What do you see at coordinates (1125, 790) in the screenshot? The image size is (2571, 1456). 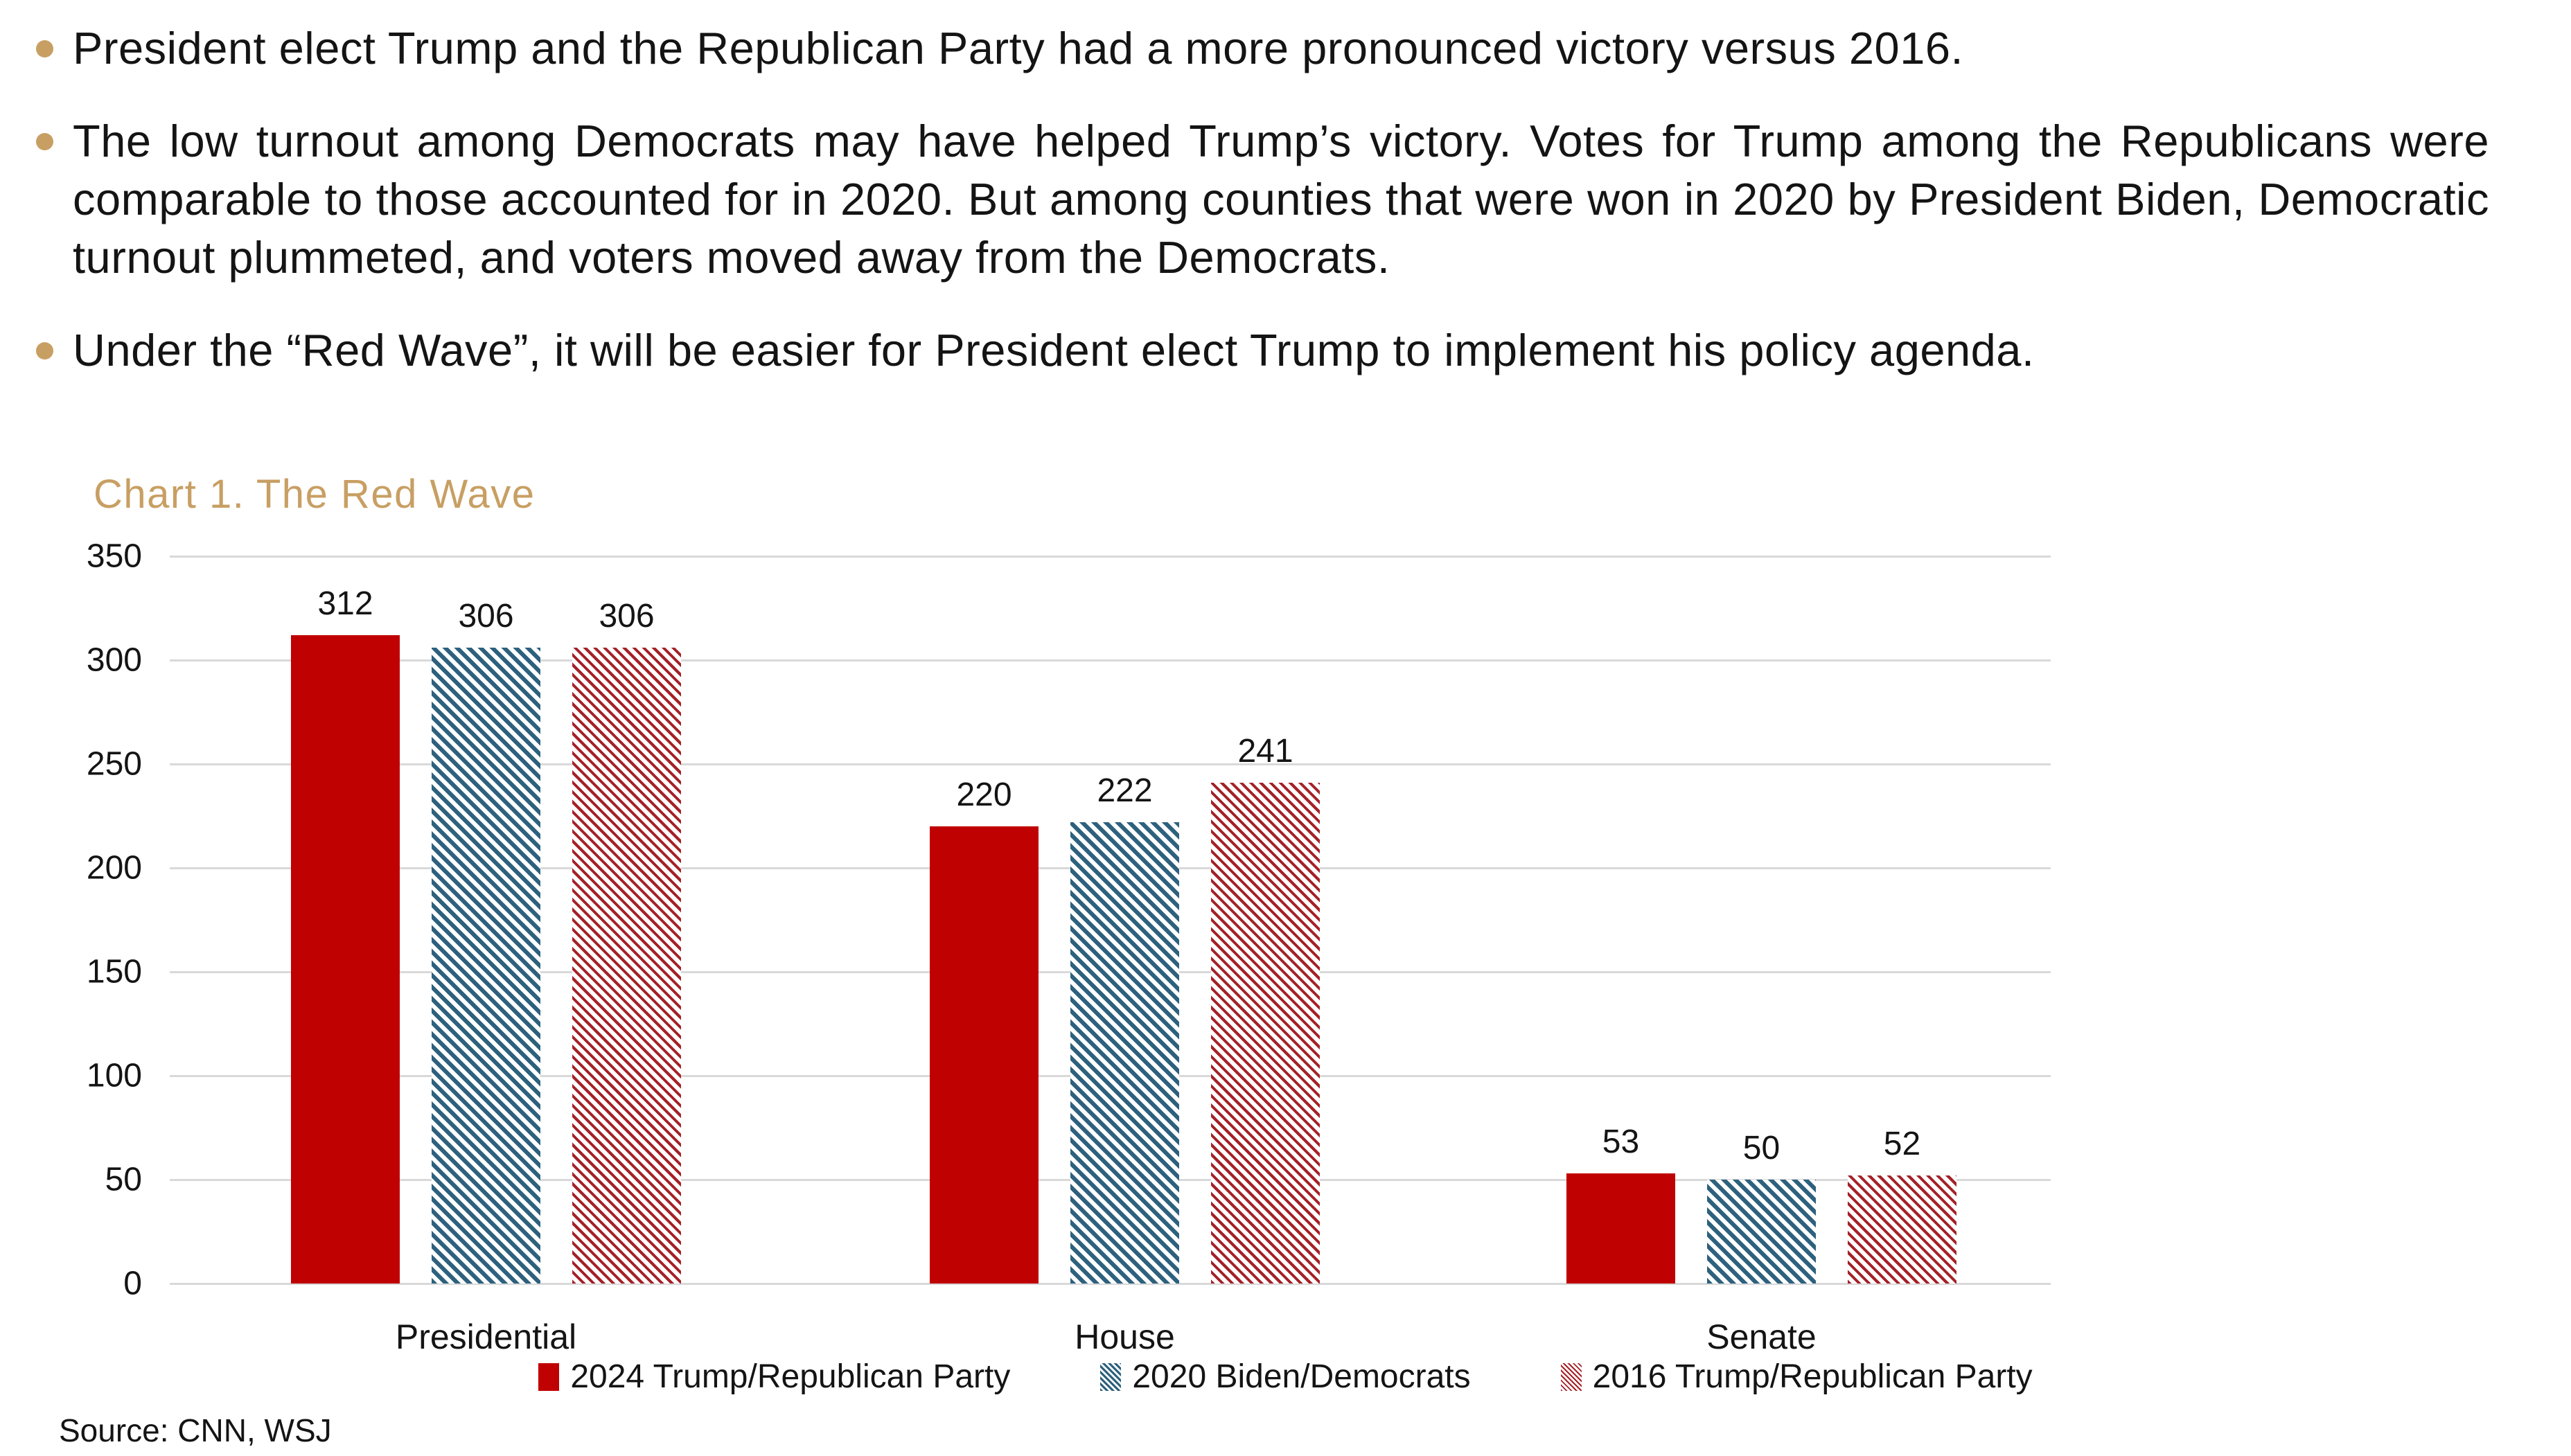 I see `bar-value-label: 222` at bounding box center [1125, 790].